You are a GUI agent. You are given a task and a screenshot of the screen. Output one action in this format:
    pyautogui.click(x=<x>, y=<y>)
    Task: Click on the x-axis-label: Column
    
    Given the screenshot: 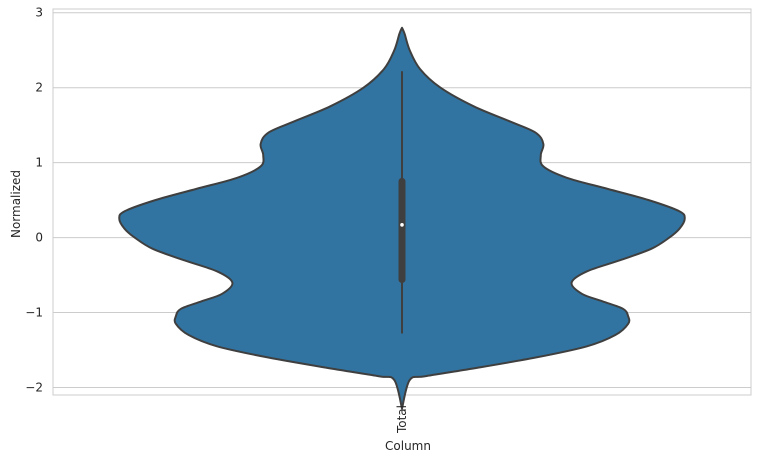 What is the action you would take?
    pyautogui.click(x=408, y=446)
    